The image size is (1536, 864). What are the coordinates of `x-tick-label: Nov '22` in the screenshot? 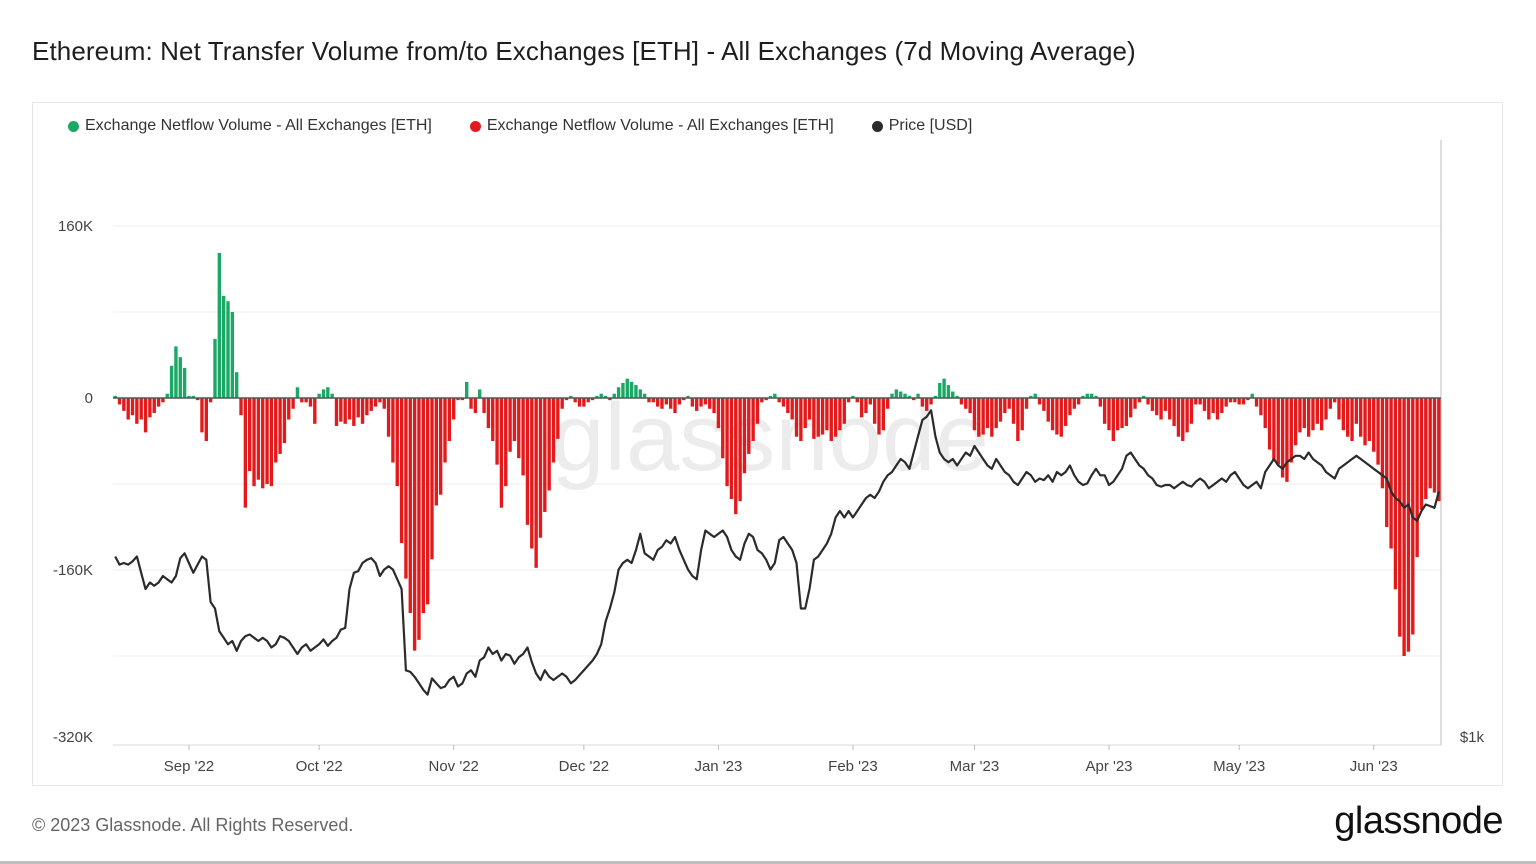 It's located at (453, 766).